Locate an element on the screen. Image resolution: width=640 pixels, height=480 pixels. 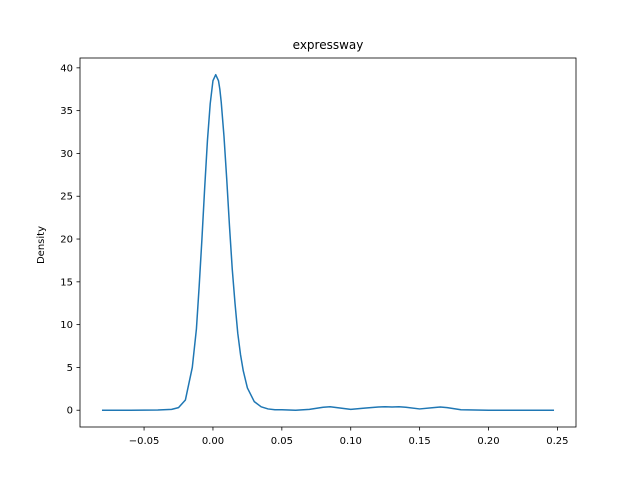
y-tick-label: 20 is located at coordinates (66, 240).